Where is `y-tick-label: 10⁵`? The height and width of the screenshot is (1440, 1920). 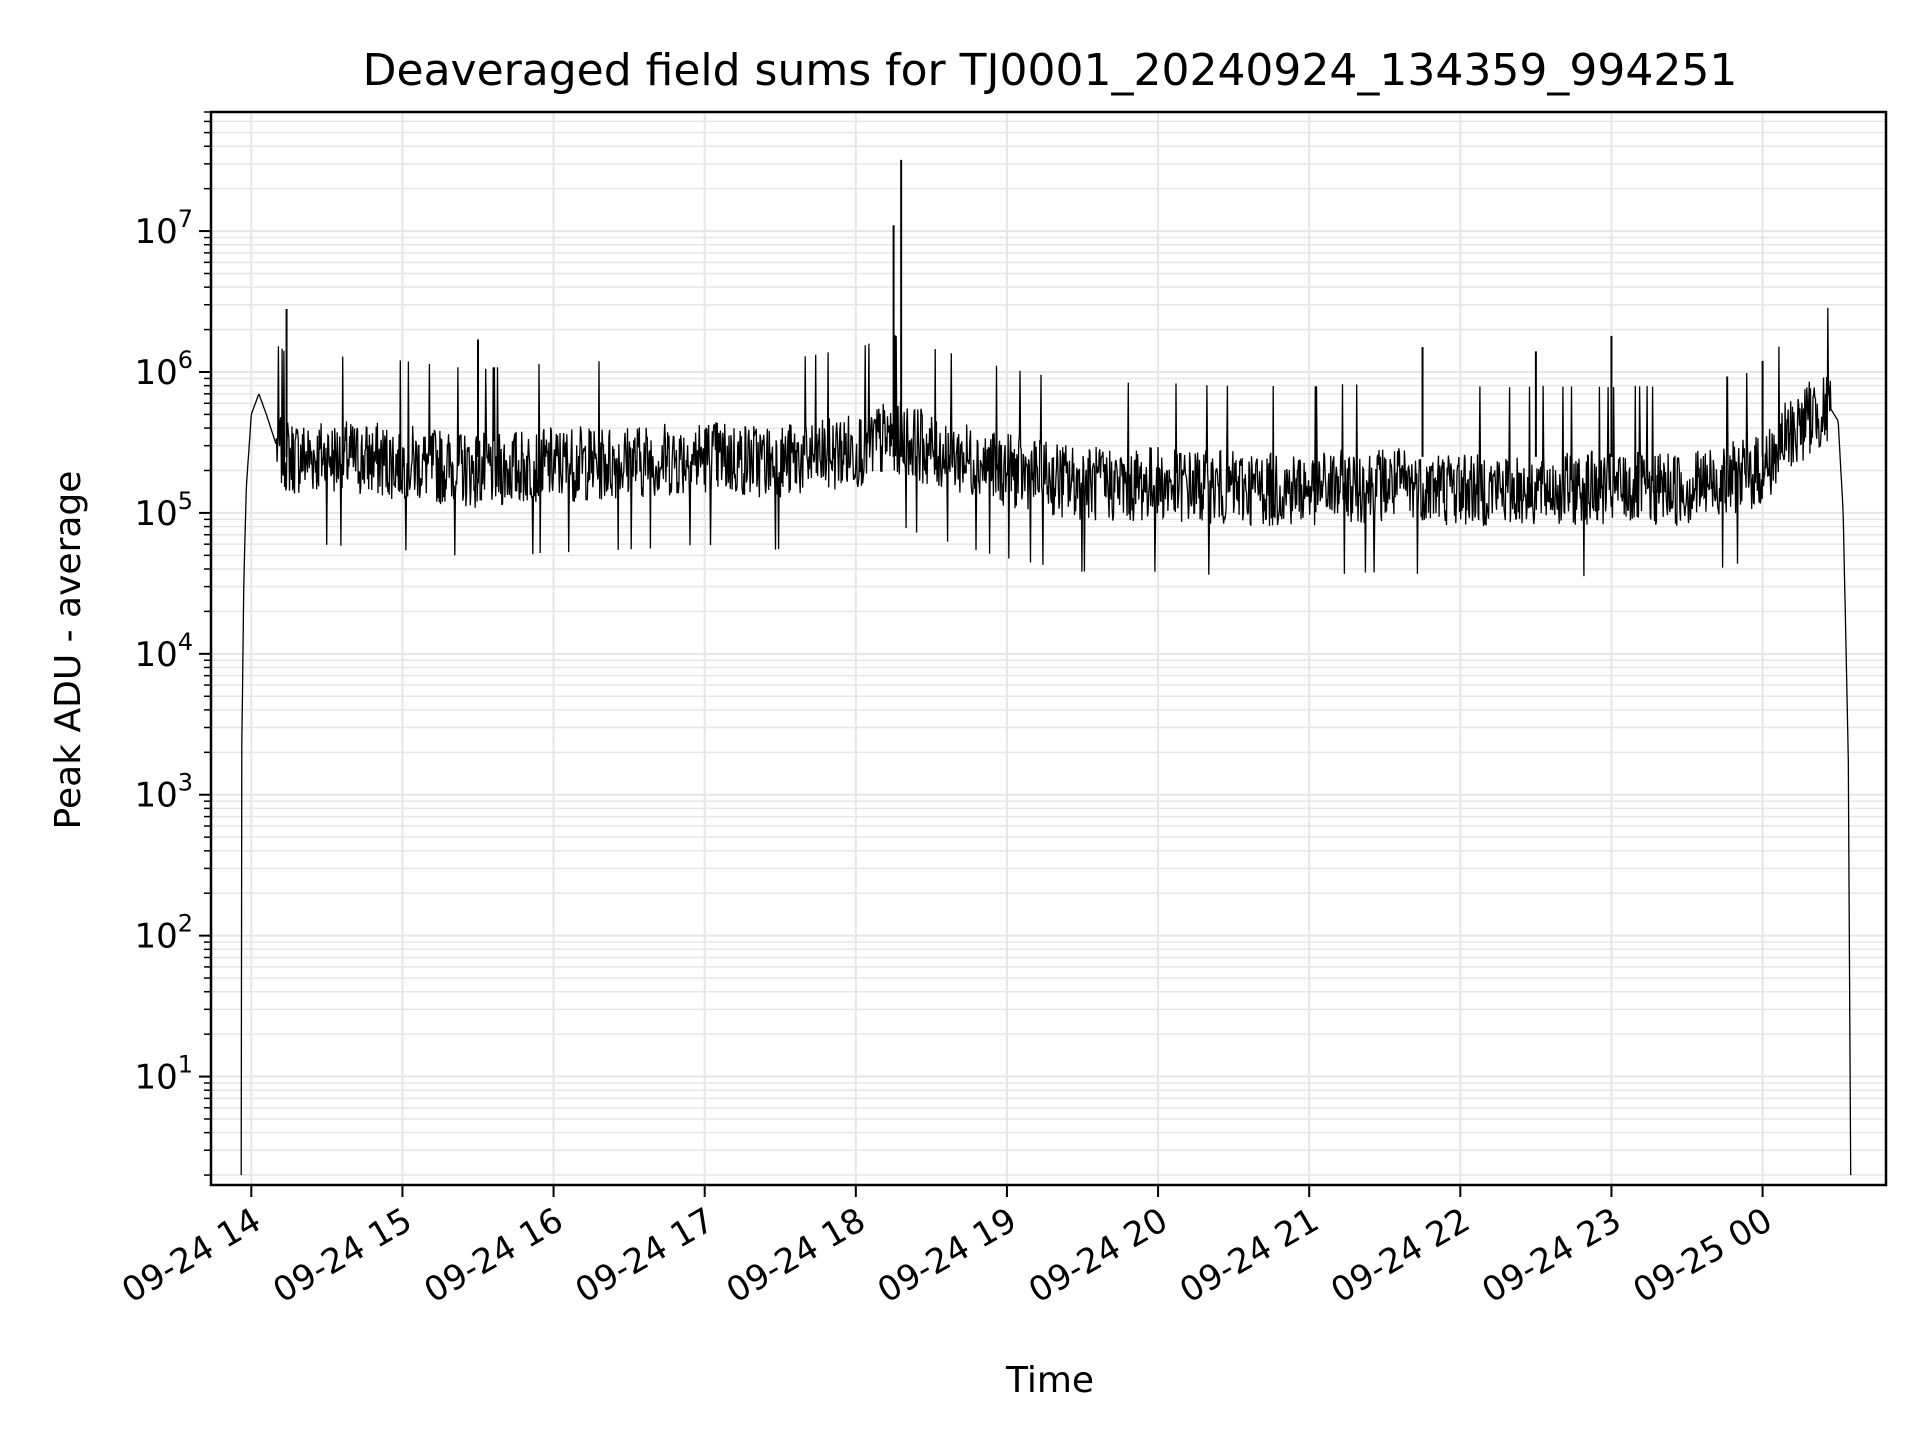 y-tick-label: 10⁵ is located at coordinates (163, 510).